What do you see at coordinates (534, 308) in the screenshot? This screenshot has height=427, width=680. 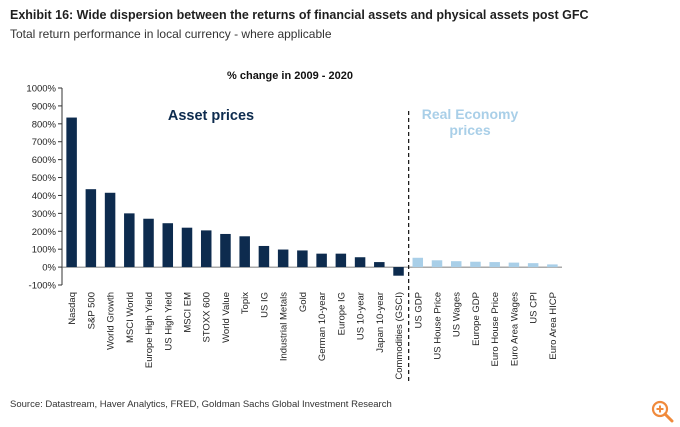 I see `x-tick-label: US CPI` at bounding box center [534, 308].